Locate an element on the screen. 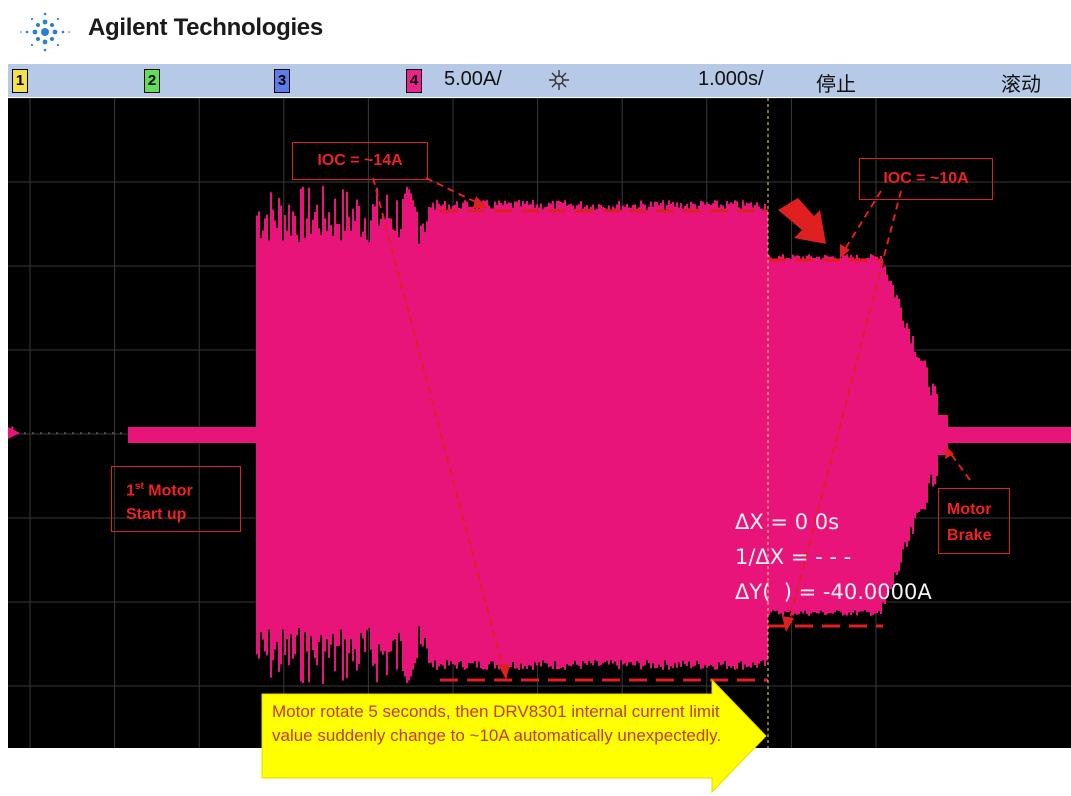 The height and width of the screenshot is (796, 1071). run-state: 停止 is located at coordinates (836, 85).